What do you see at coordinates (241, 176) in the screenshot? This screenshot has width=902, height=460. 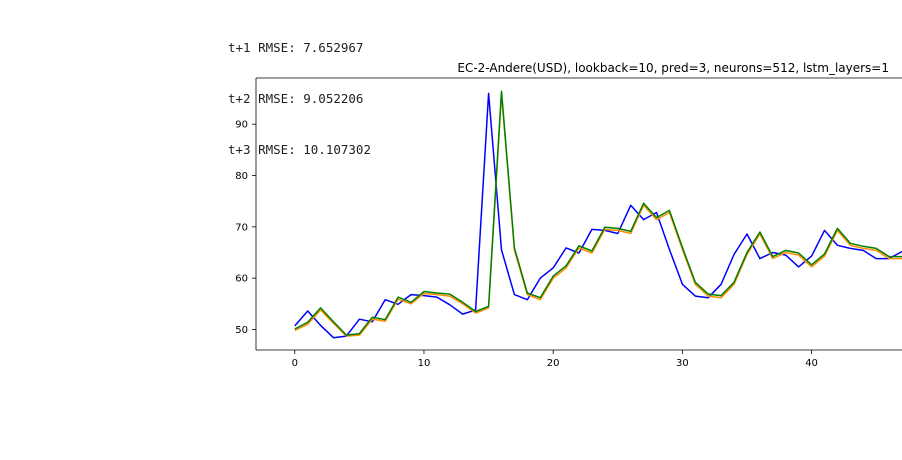 I see `y-tick-label: 80` at bounding box center [241, 176].